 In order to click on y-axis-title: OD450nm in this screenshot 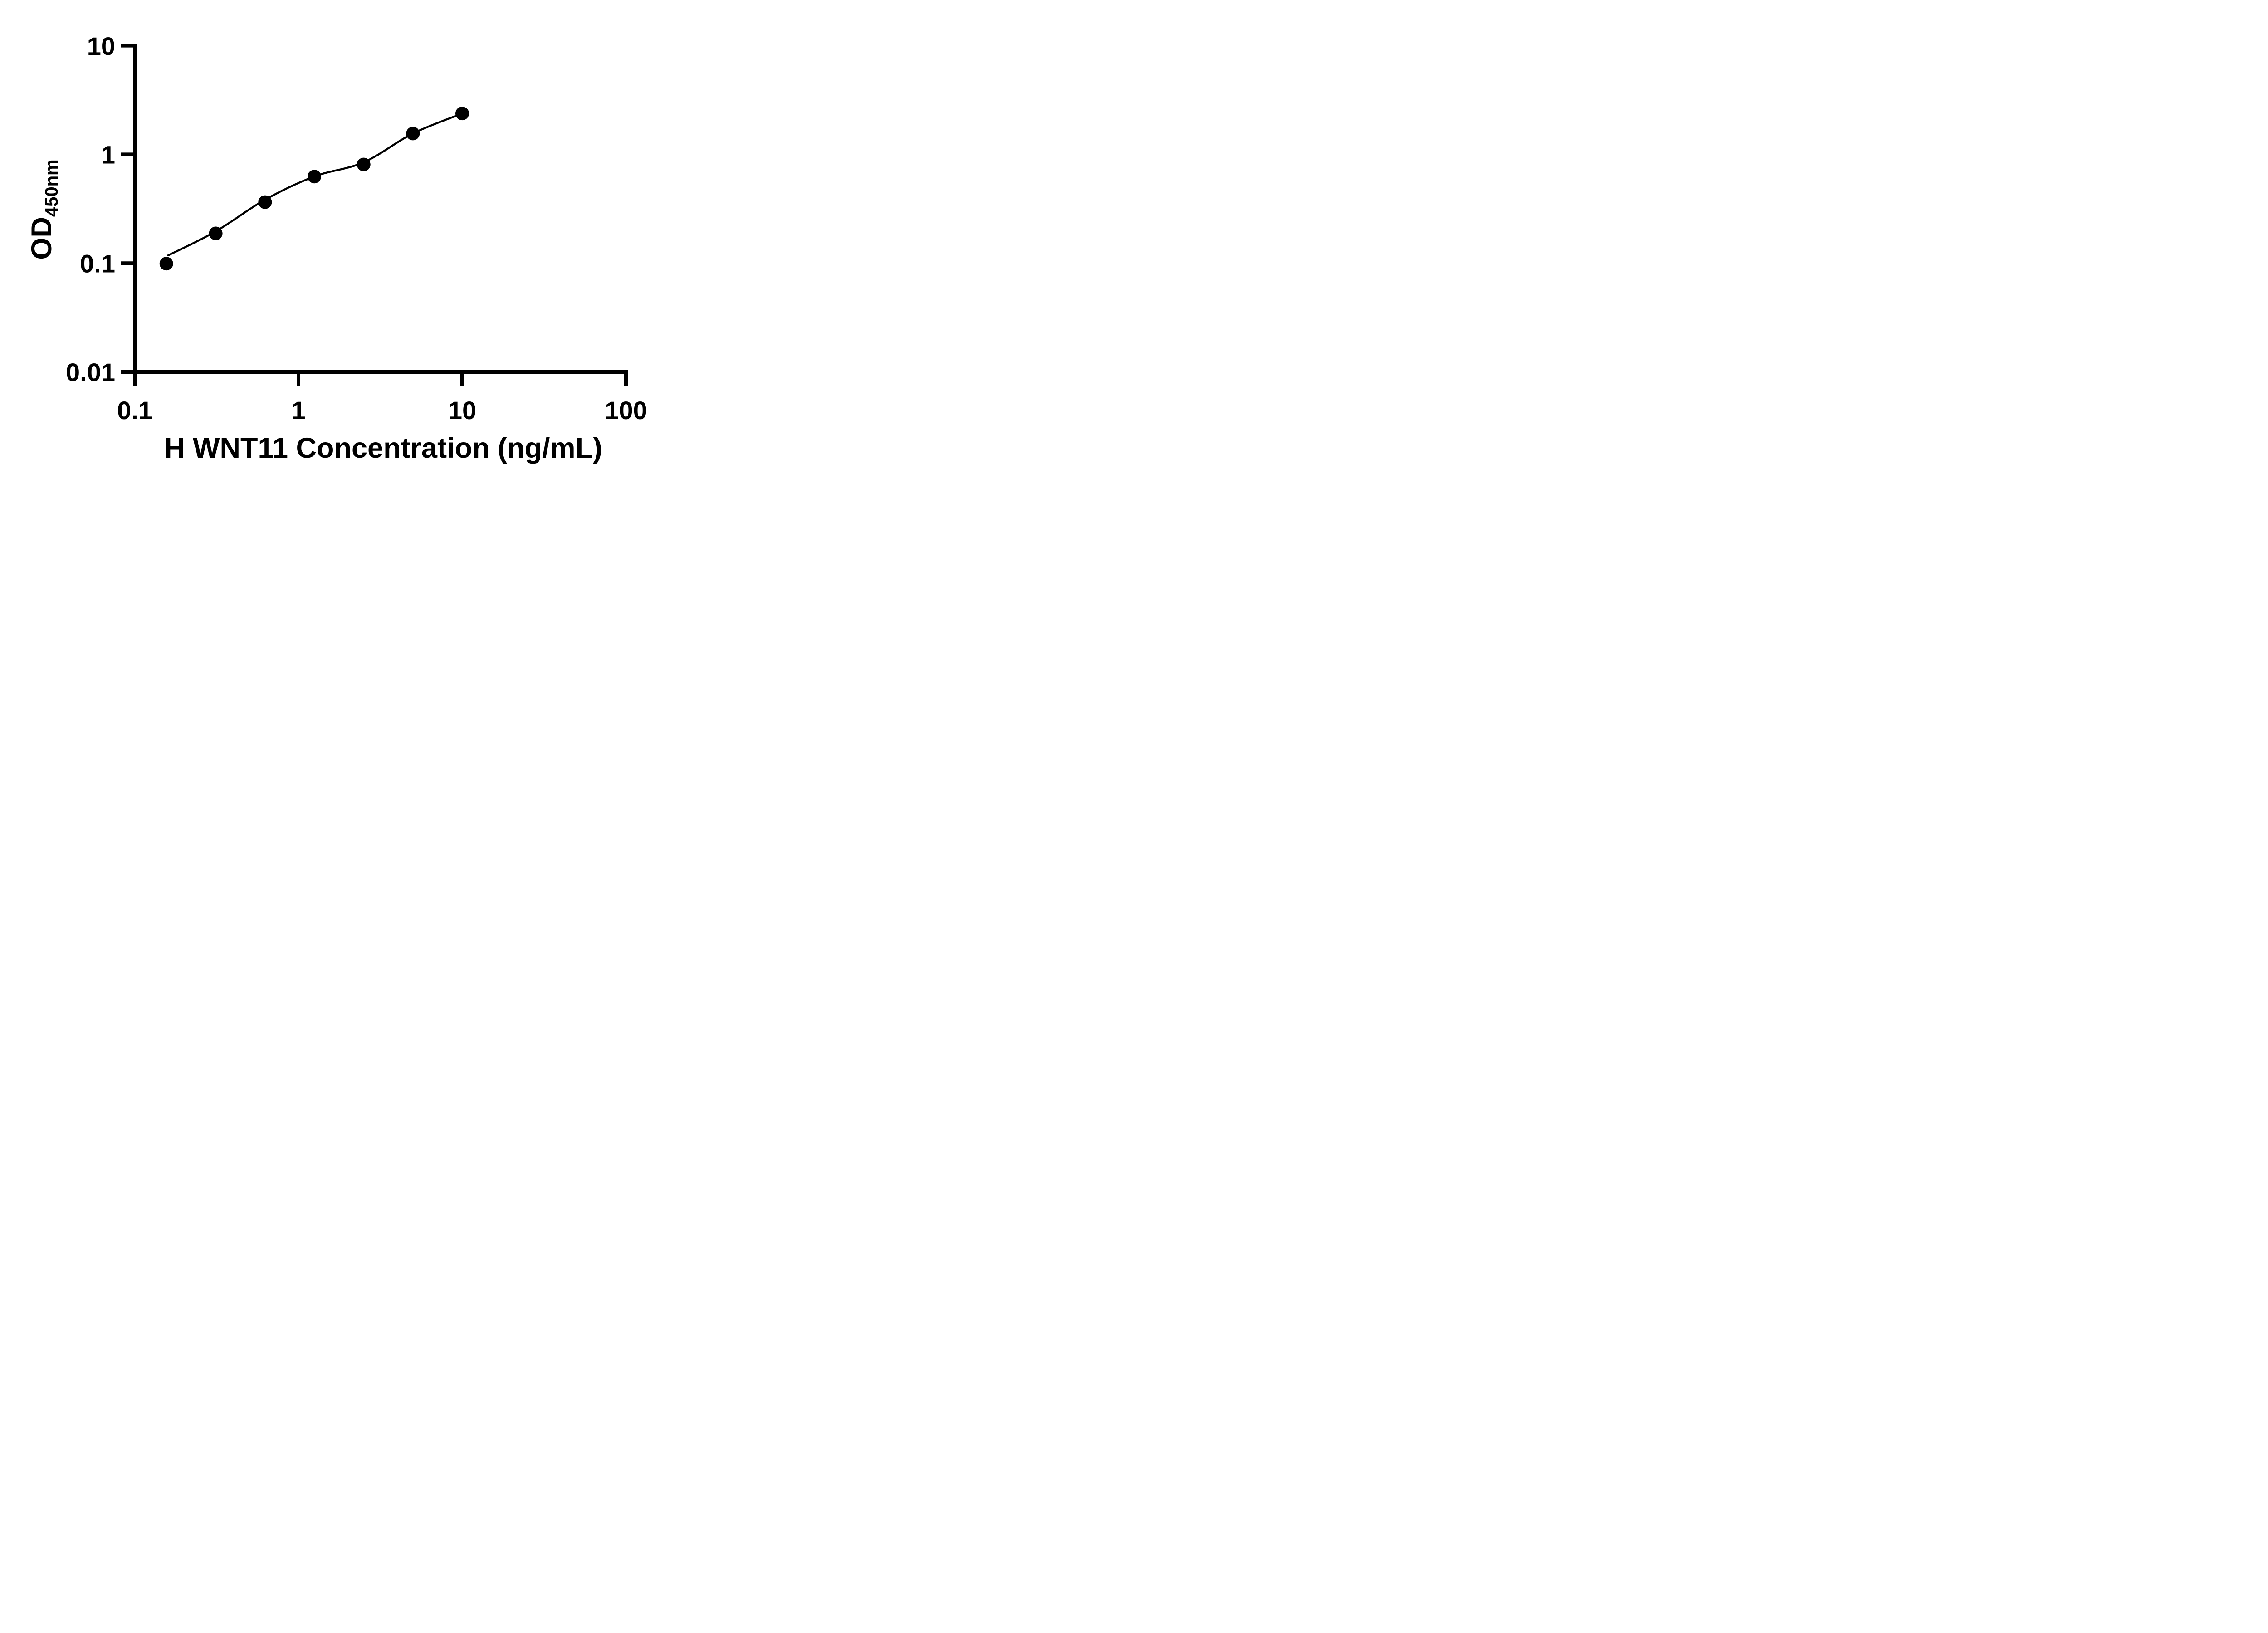, I will do `click(44, 209)`.